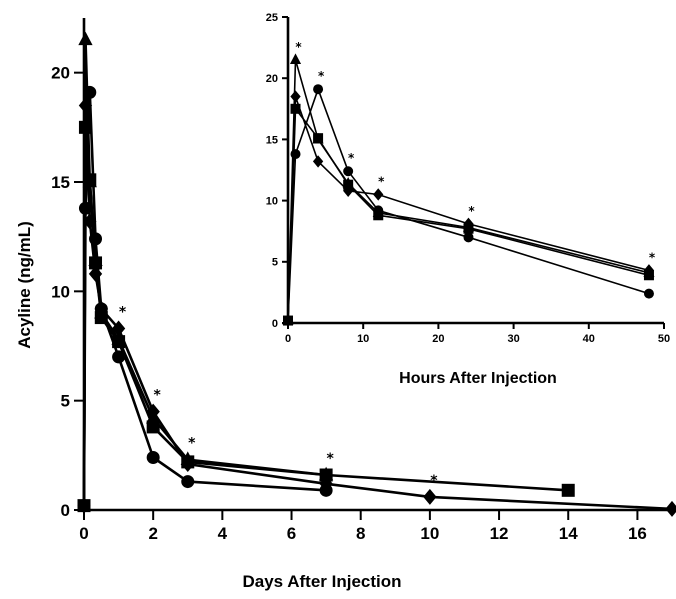 This screenshot has width=676, height=599. Describe the element at coordinates (589, 339) in the screenshot. I see `inset-x-tick-label: 40` at that location.